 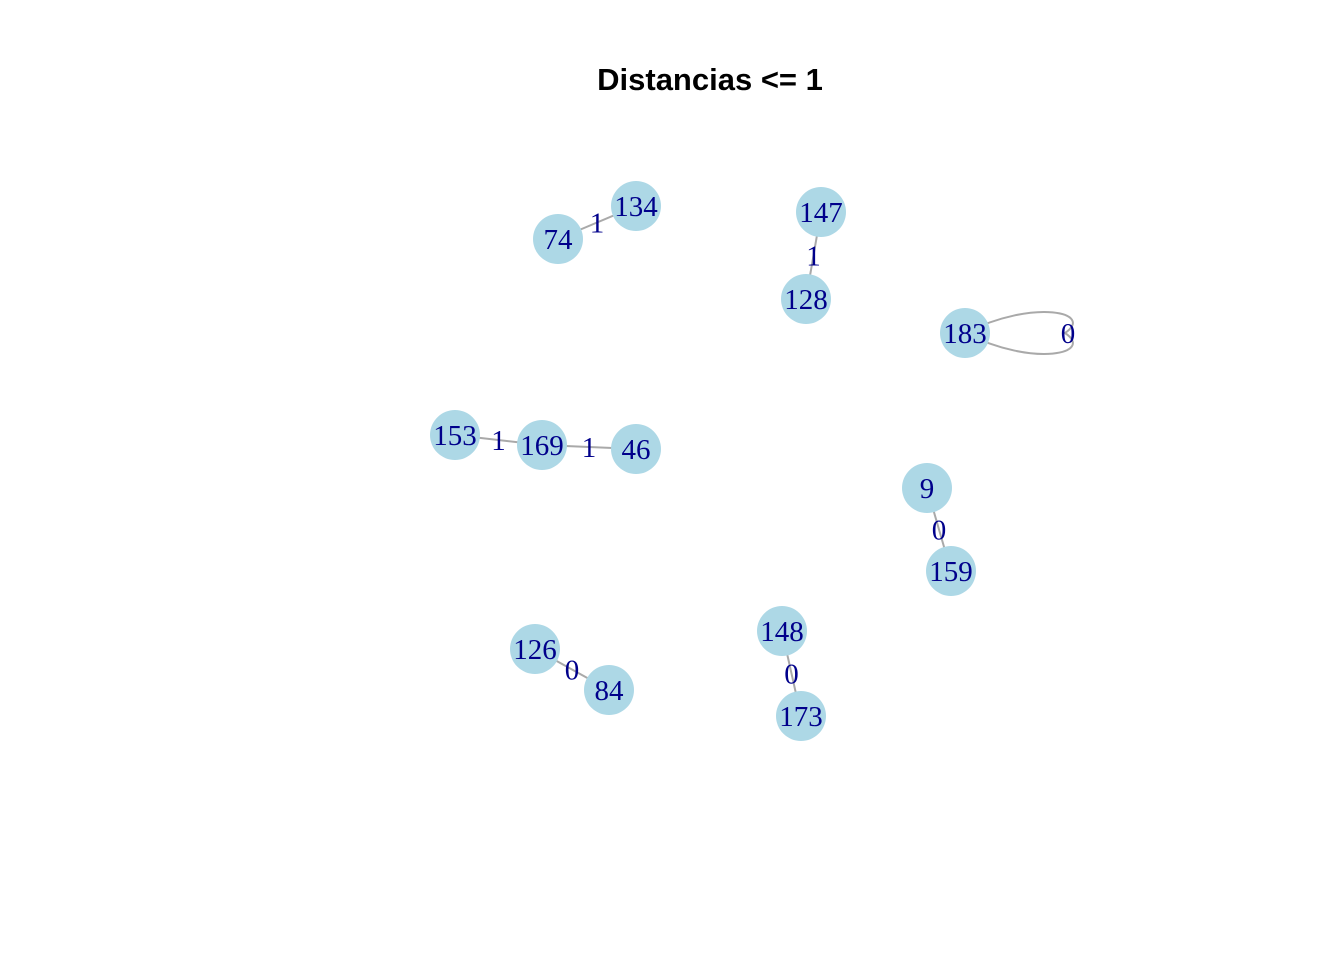 I want to click on node-label: 46, so click(x=636, y=450).